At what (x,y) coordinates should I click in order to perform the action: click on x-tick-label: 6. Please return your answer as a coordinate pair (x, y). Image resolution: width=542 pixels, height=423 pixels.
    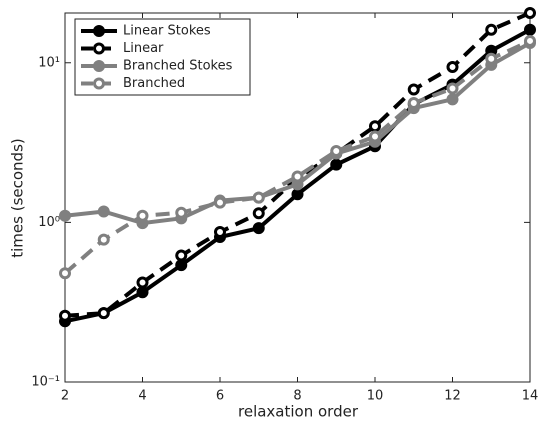
    Looking at the image, I should click on (220, 396).